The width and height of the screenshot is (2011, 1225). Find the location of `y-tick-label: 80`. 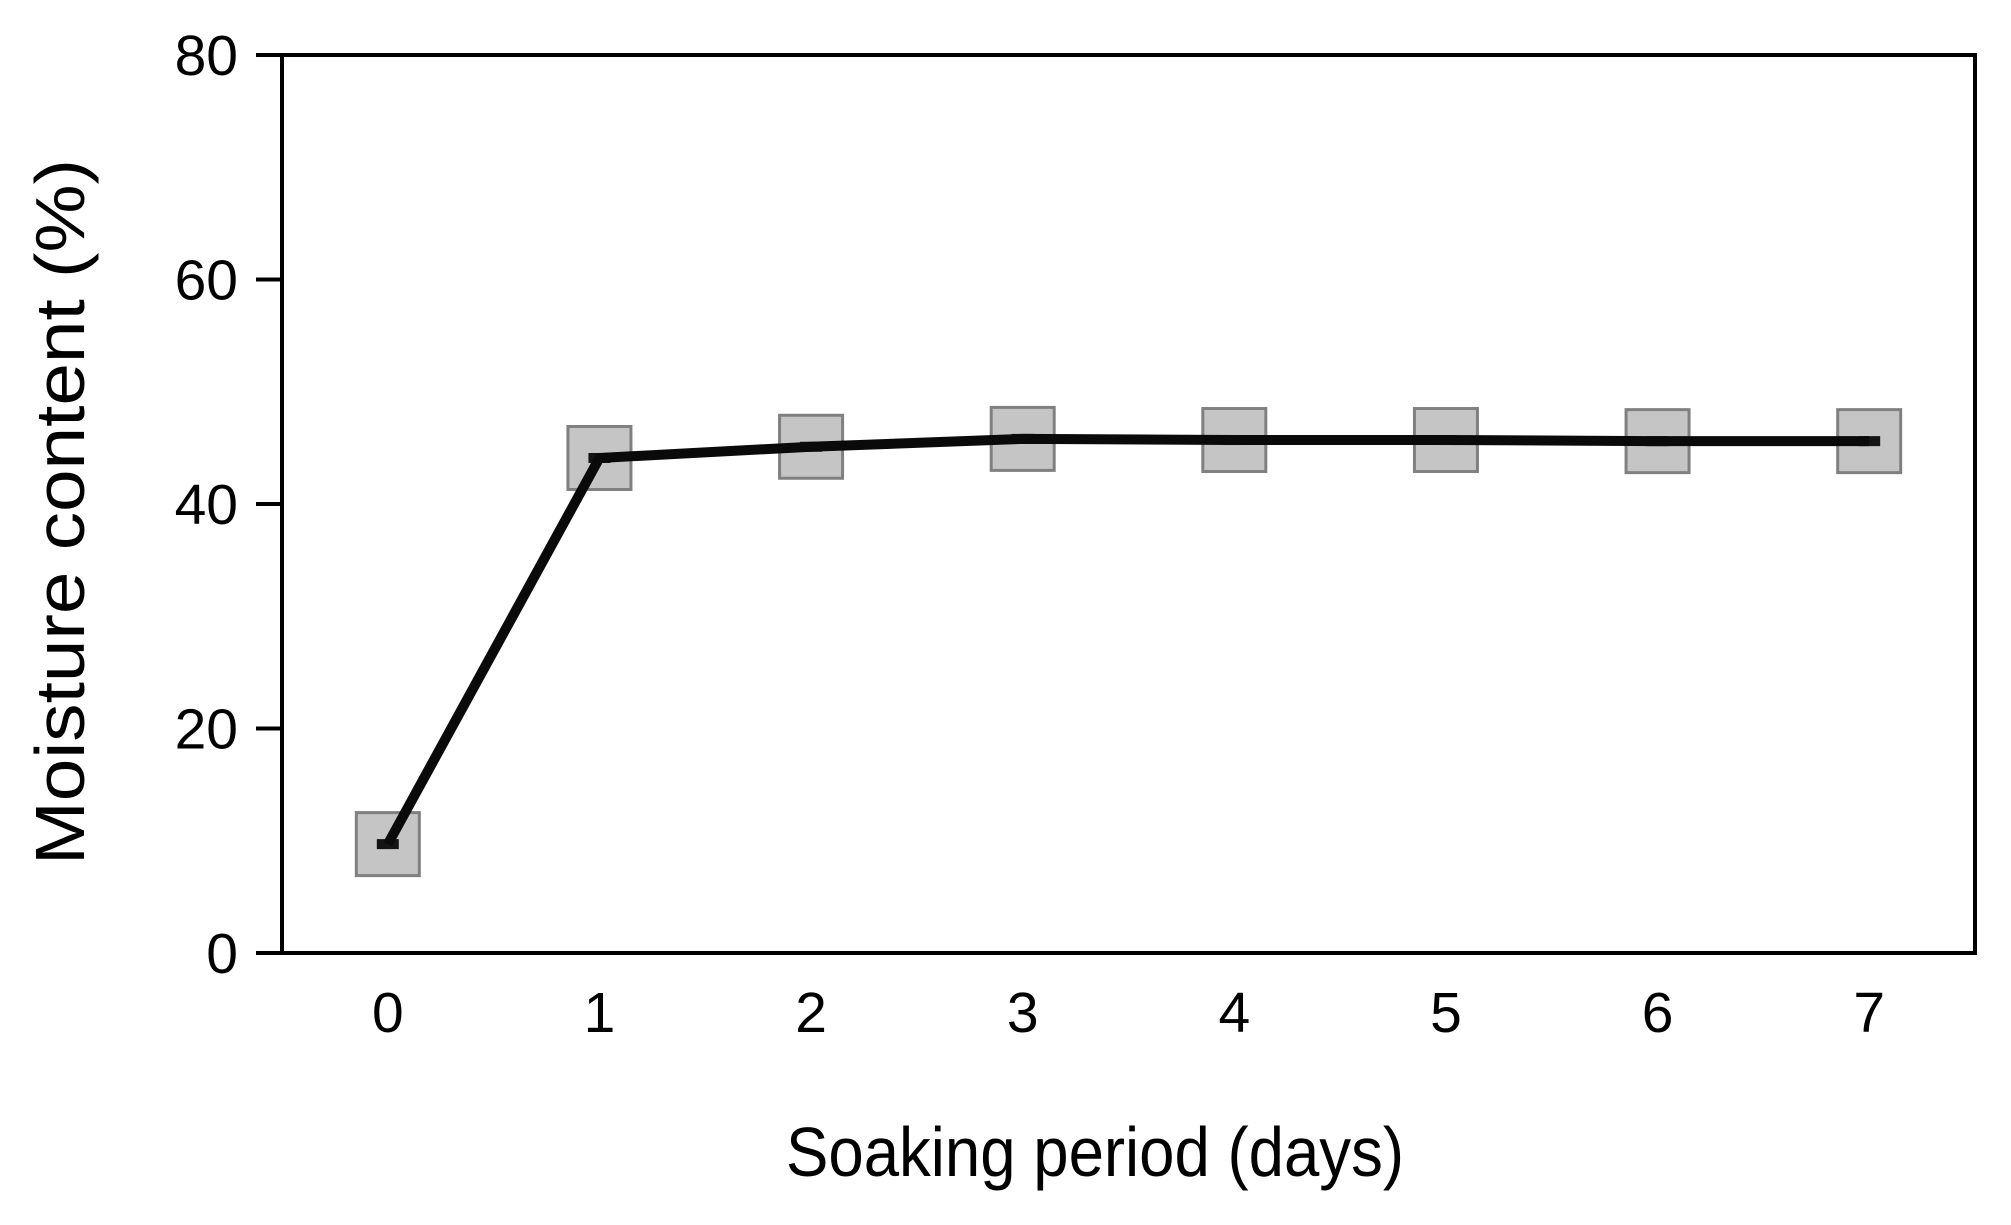

y-tick-label: 80 is located at coordinates (206, 56).